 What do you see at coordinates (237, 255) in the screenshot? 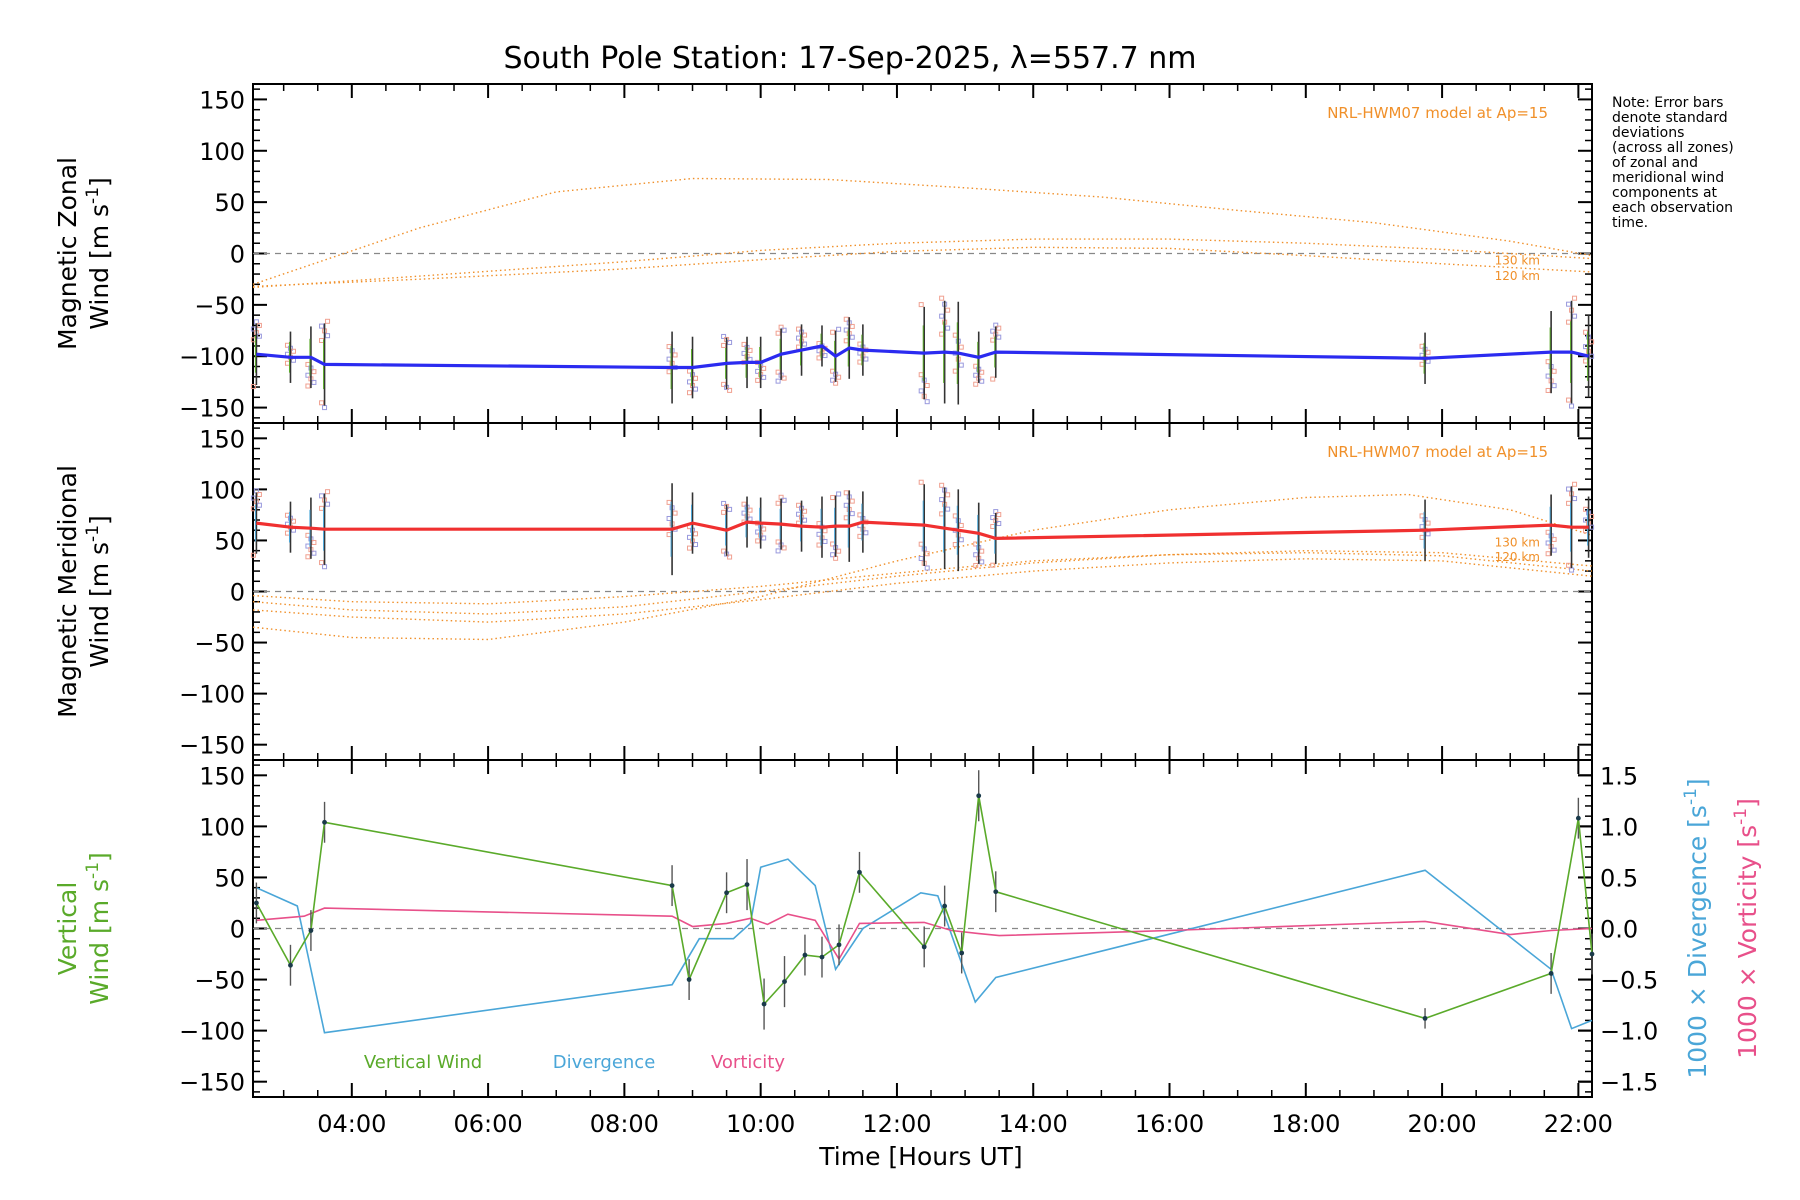
I see `y-tick-label: 0` at bounding box center [237, 255].